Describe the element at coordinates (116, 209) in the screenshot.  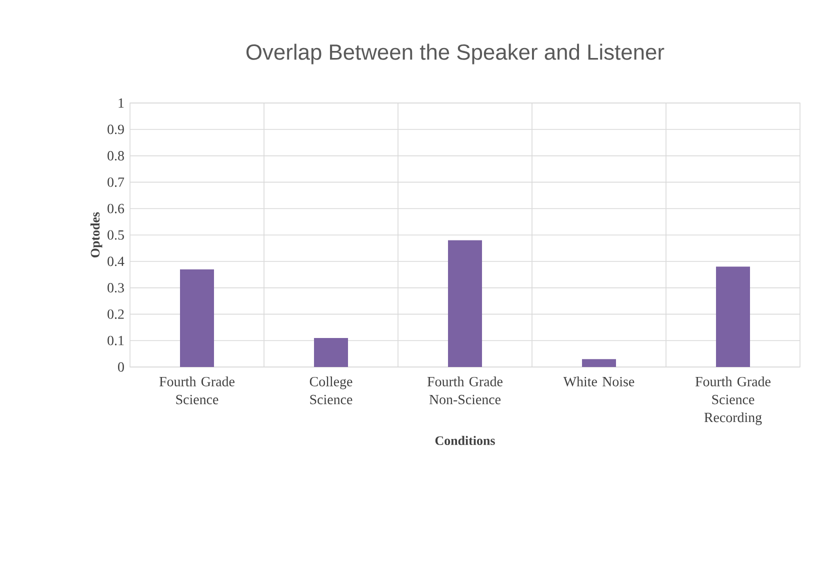
I see `y-tick-label: 0.6` at that location.